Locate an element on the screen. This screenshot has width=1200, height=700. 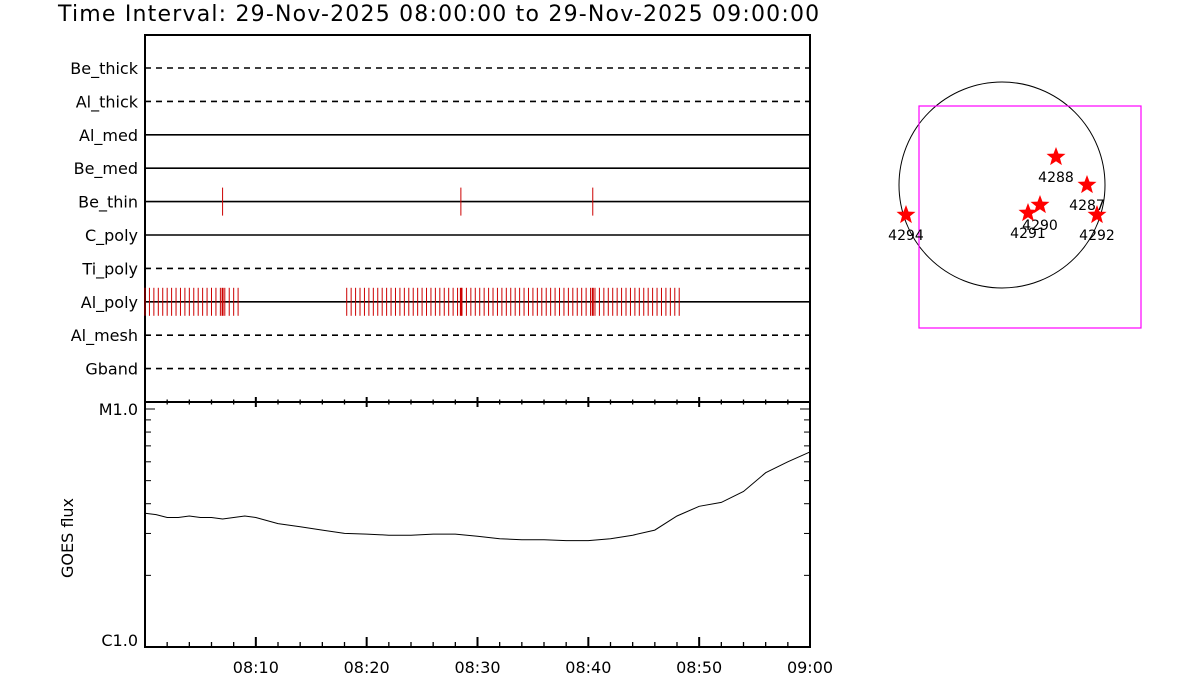
channel-label: Al_med is located at coordinates (108, 136).